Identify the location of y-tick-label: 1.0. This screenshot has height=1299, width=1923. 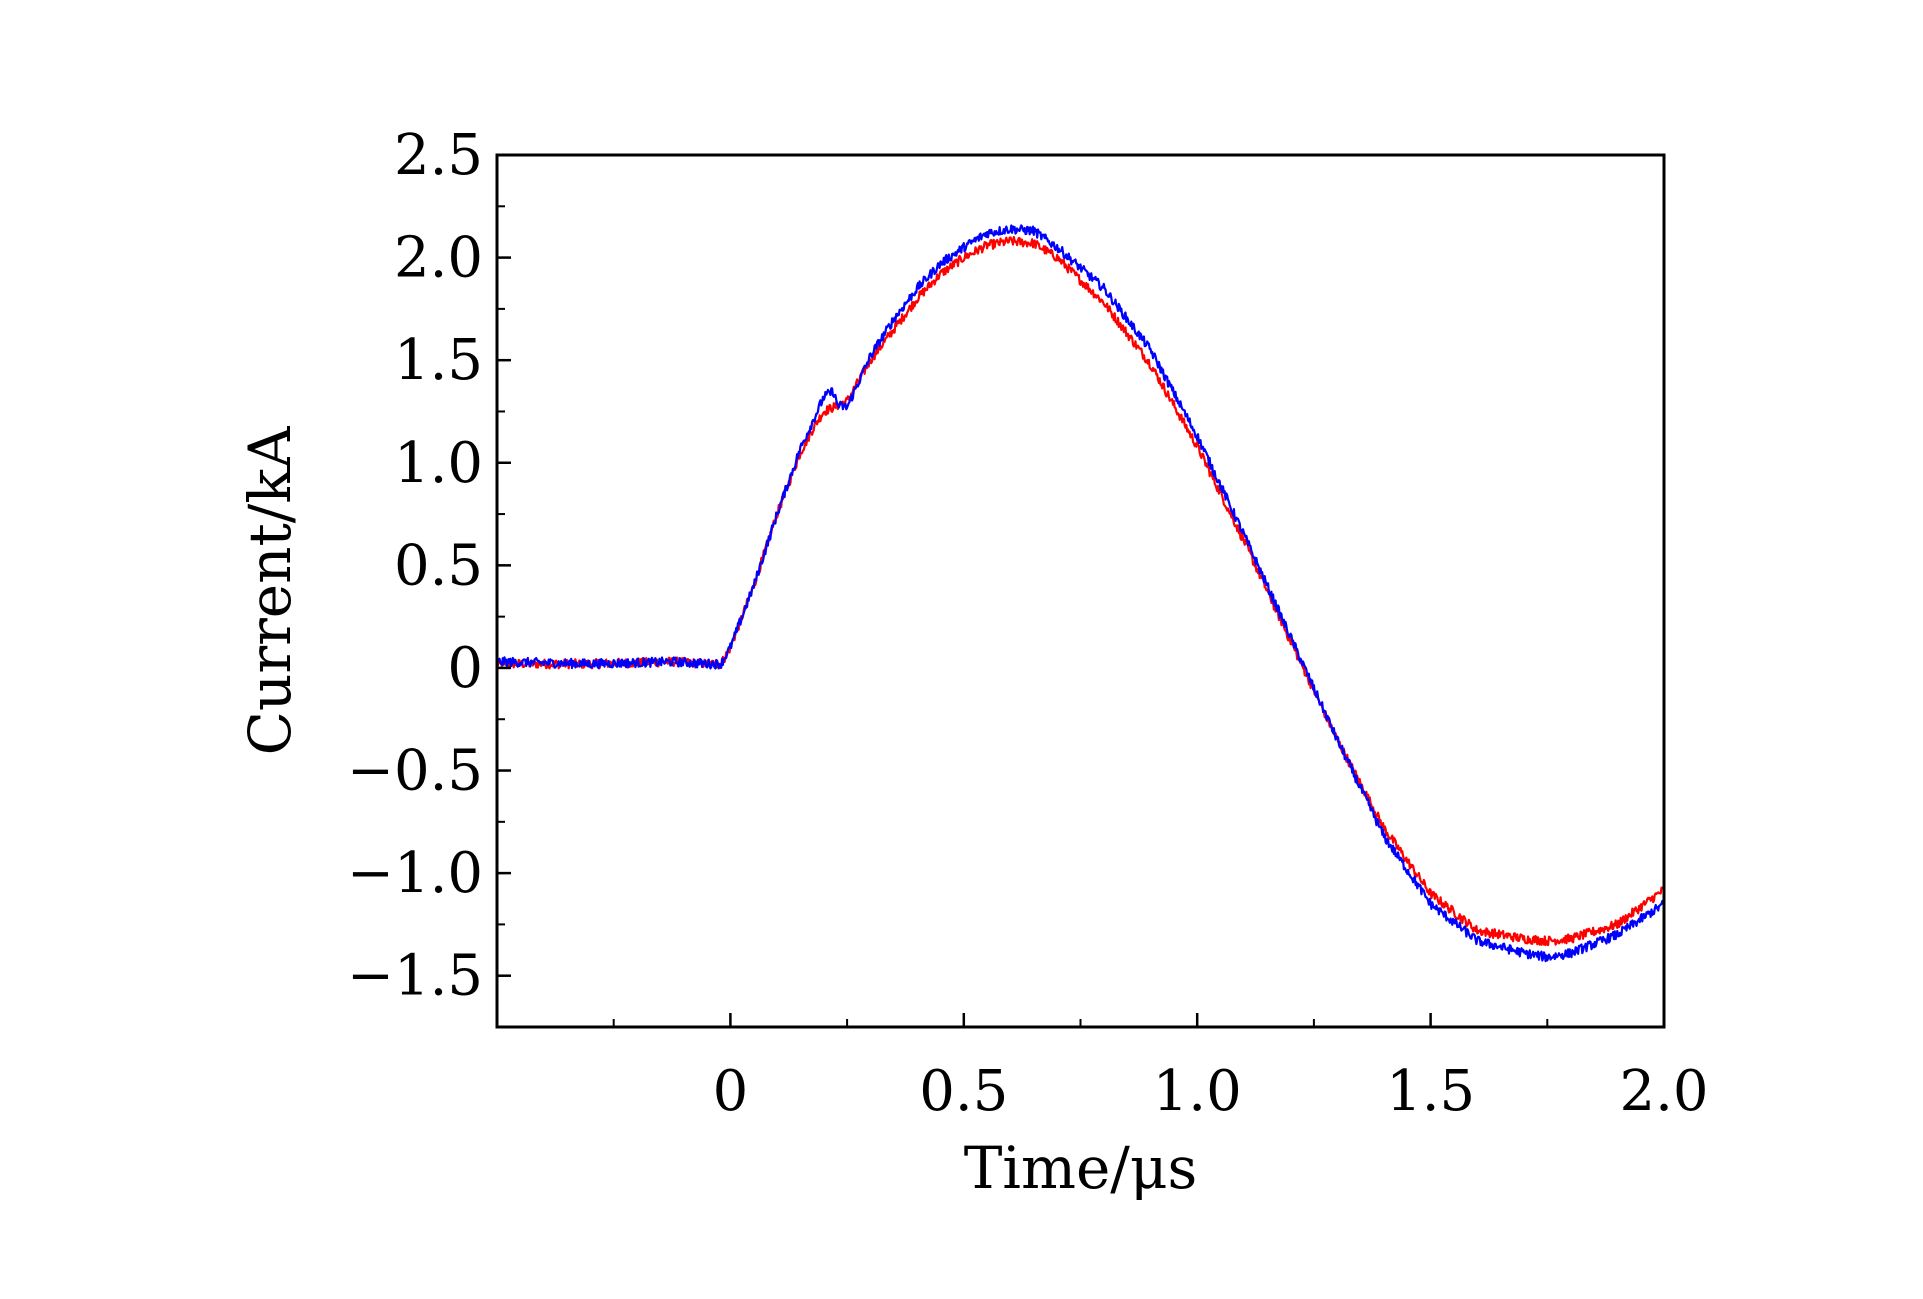
(438, 463).